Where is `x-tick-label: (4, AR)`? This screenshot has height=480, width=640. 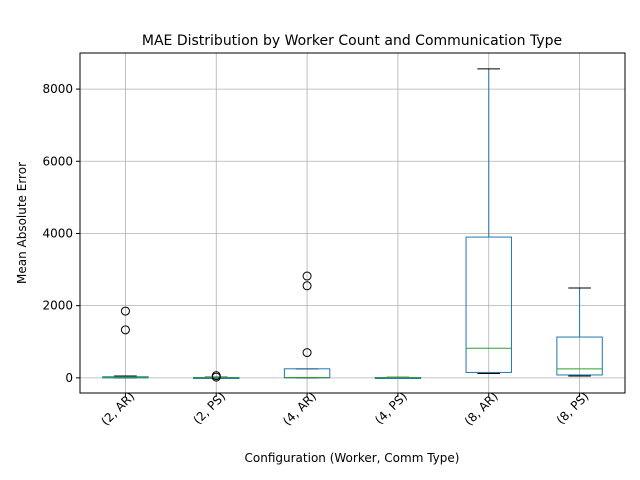 x-tick-label: (4, AR) is located at coordinates (299, 408).